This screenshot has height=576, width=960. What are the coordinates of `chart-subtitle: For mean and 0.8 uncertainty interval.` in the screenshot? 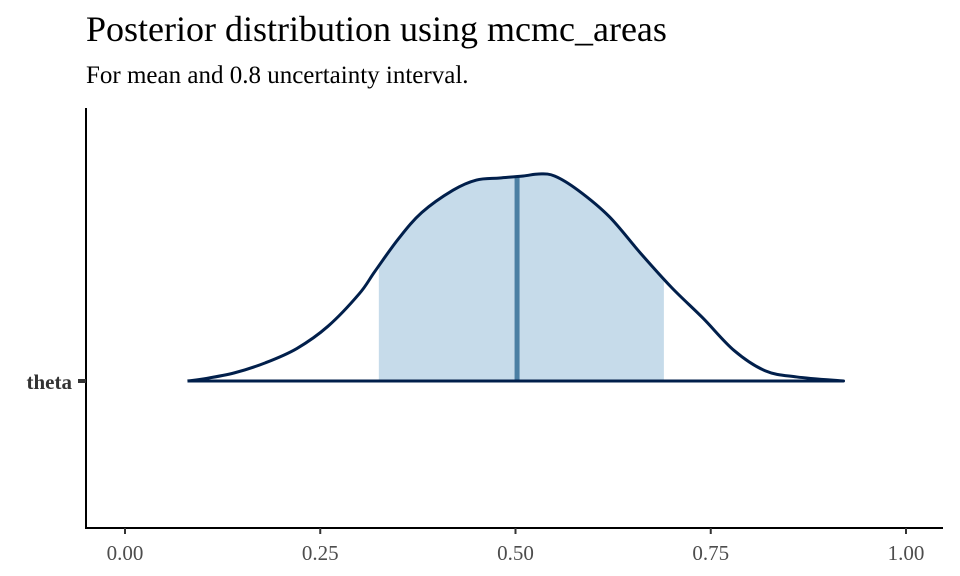 It's located at (277, 75).